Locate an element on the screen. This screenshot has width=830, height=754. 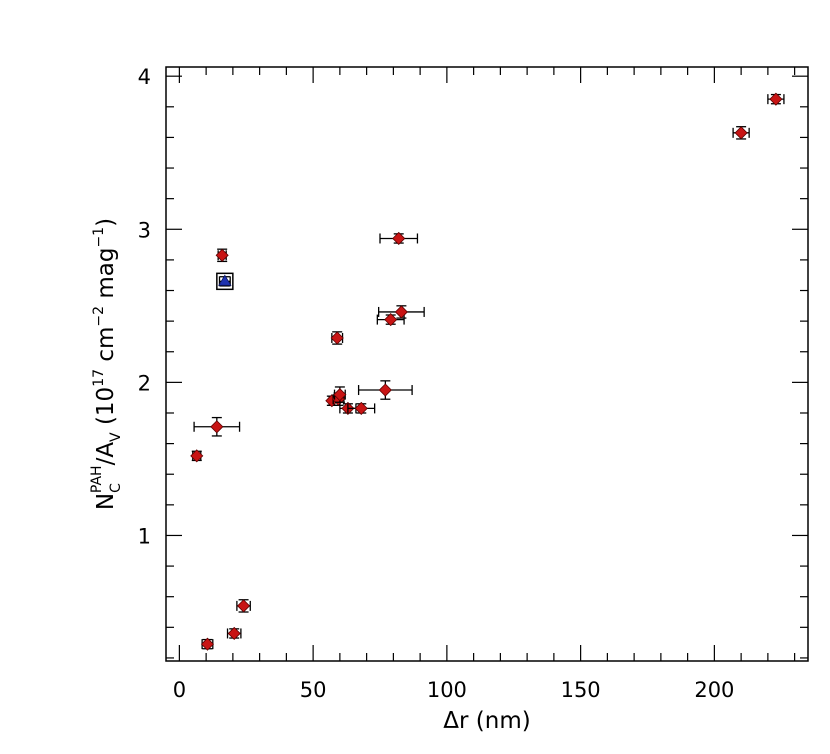
y-tick-label: 1 is located at coordinates (144, 536).